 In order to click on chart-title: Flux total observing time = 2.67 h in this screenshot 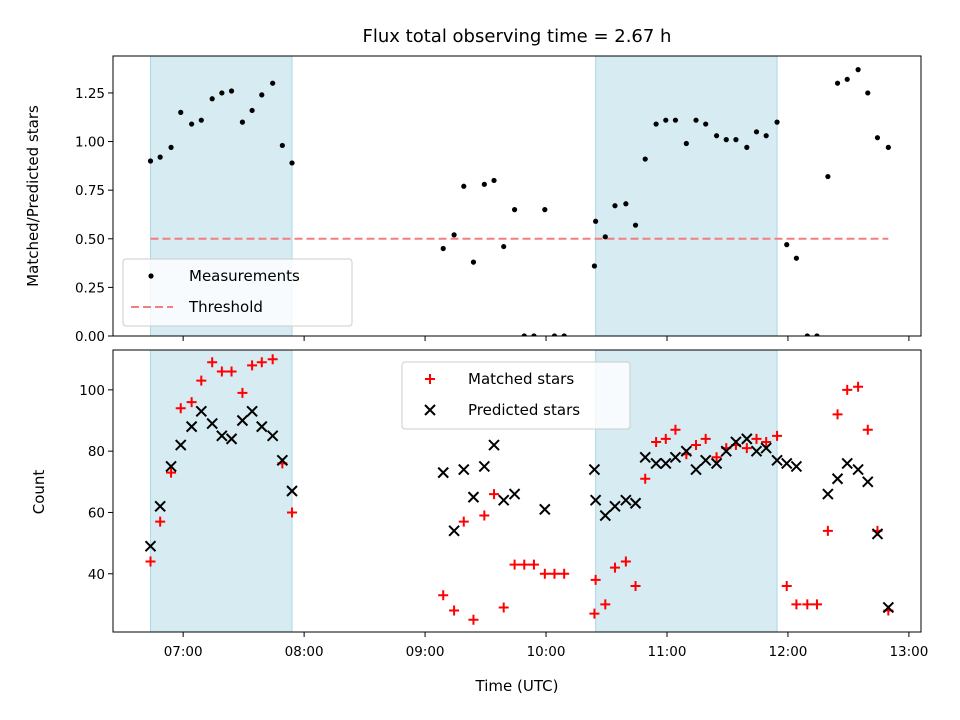, I will do `click(517, 36)`.